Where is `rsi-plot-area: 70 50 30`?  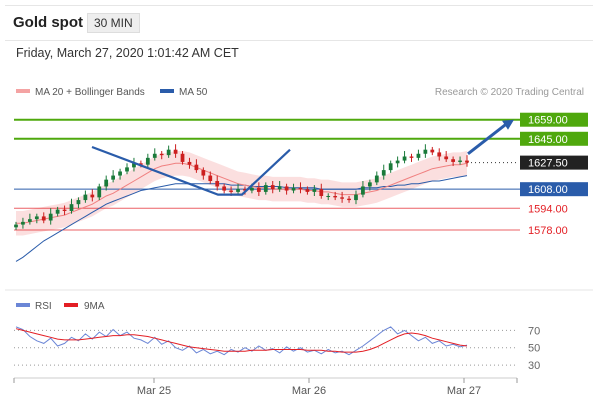 rsi-plot-area: 70 50 30 is located at coordinates (277, 348).